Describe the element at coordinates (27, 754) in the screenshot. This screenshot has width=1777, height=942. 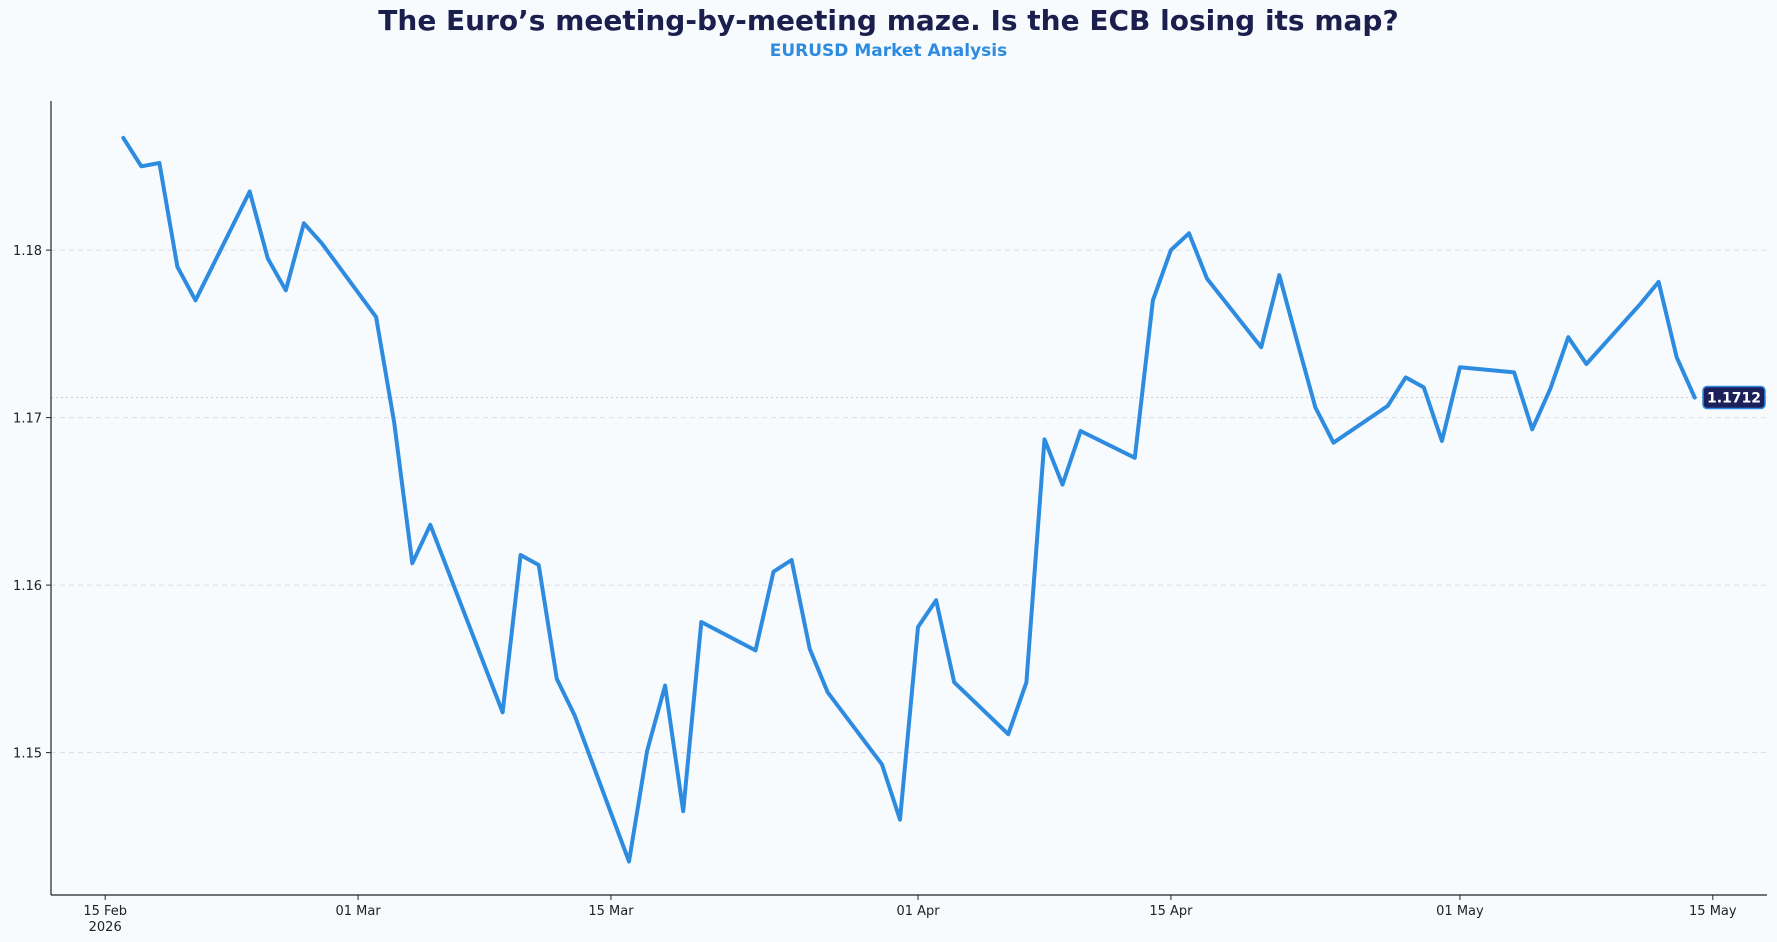
I see `y-tick-label: 1.15` at that location.